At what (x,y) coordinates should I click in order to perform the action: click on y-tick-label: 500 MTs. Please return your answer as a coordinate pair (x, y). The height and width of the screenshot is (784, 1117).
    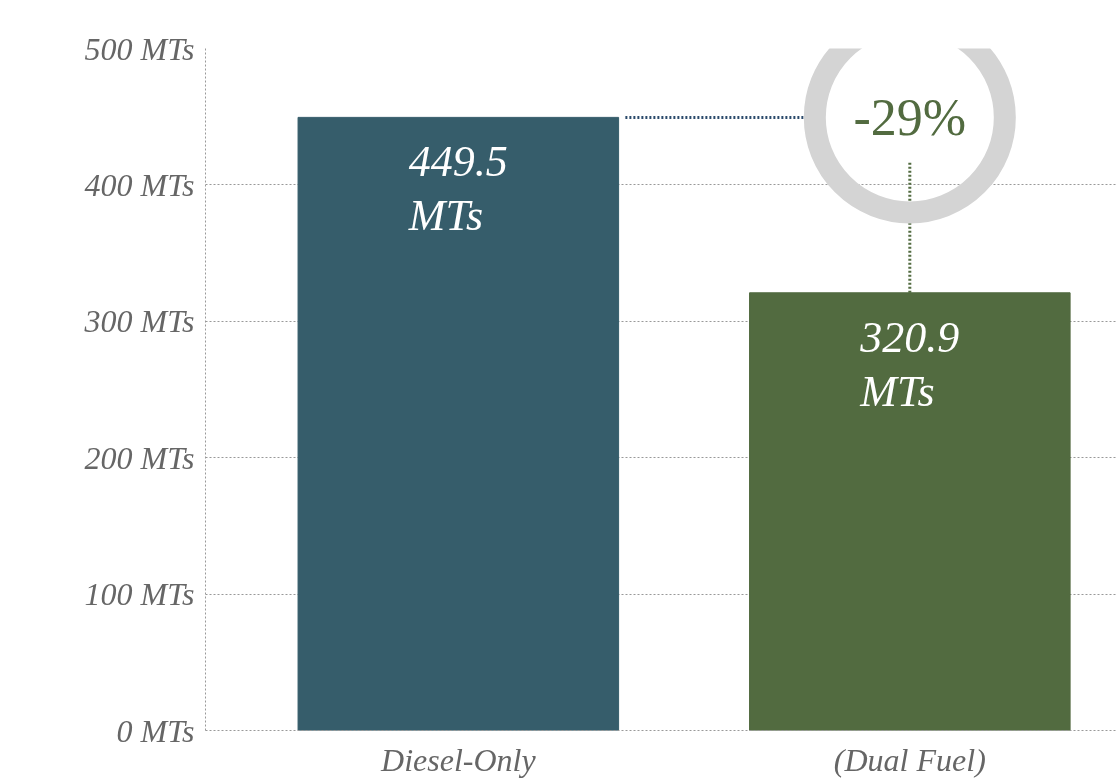
    Looking at the image, I should click on (139, 48).